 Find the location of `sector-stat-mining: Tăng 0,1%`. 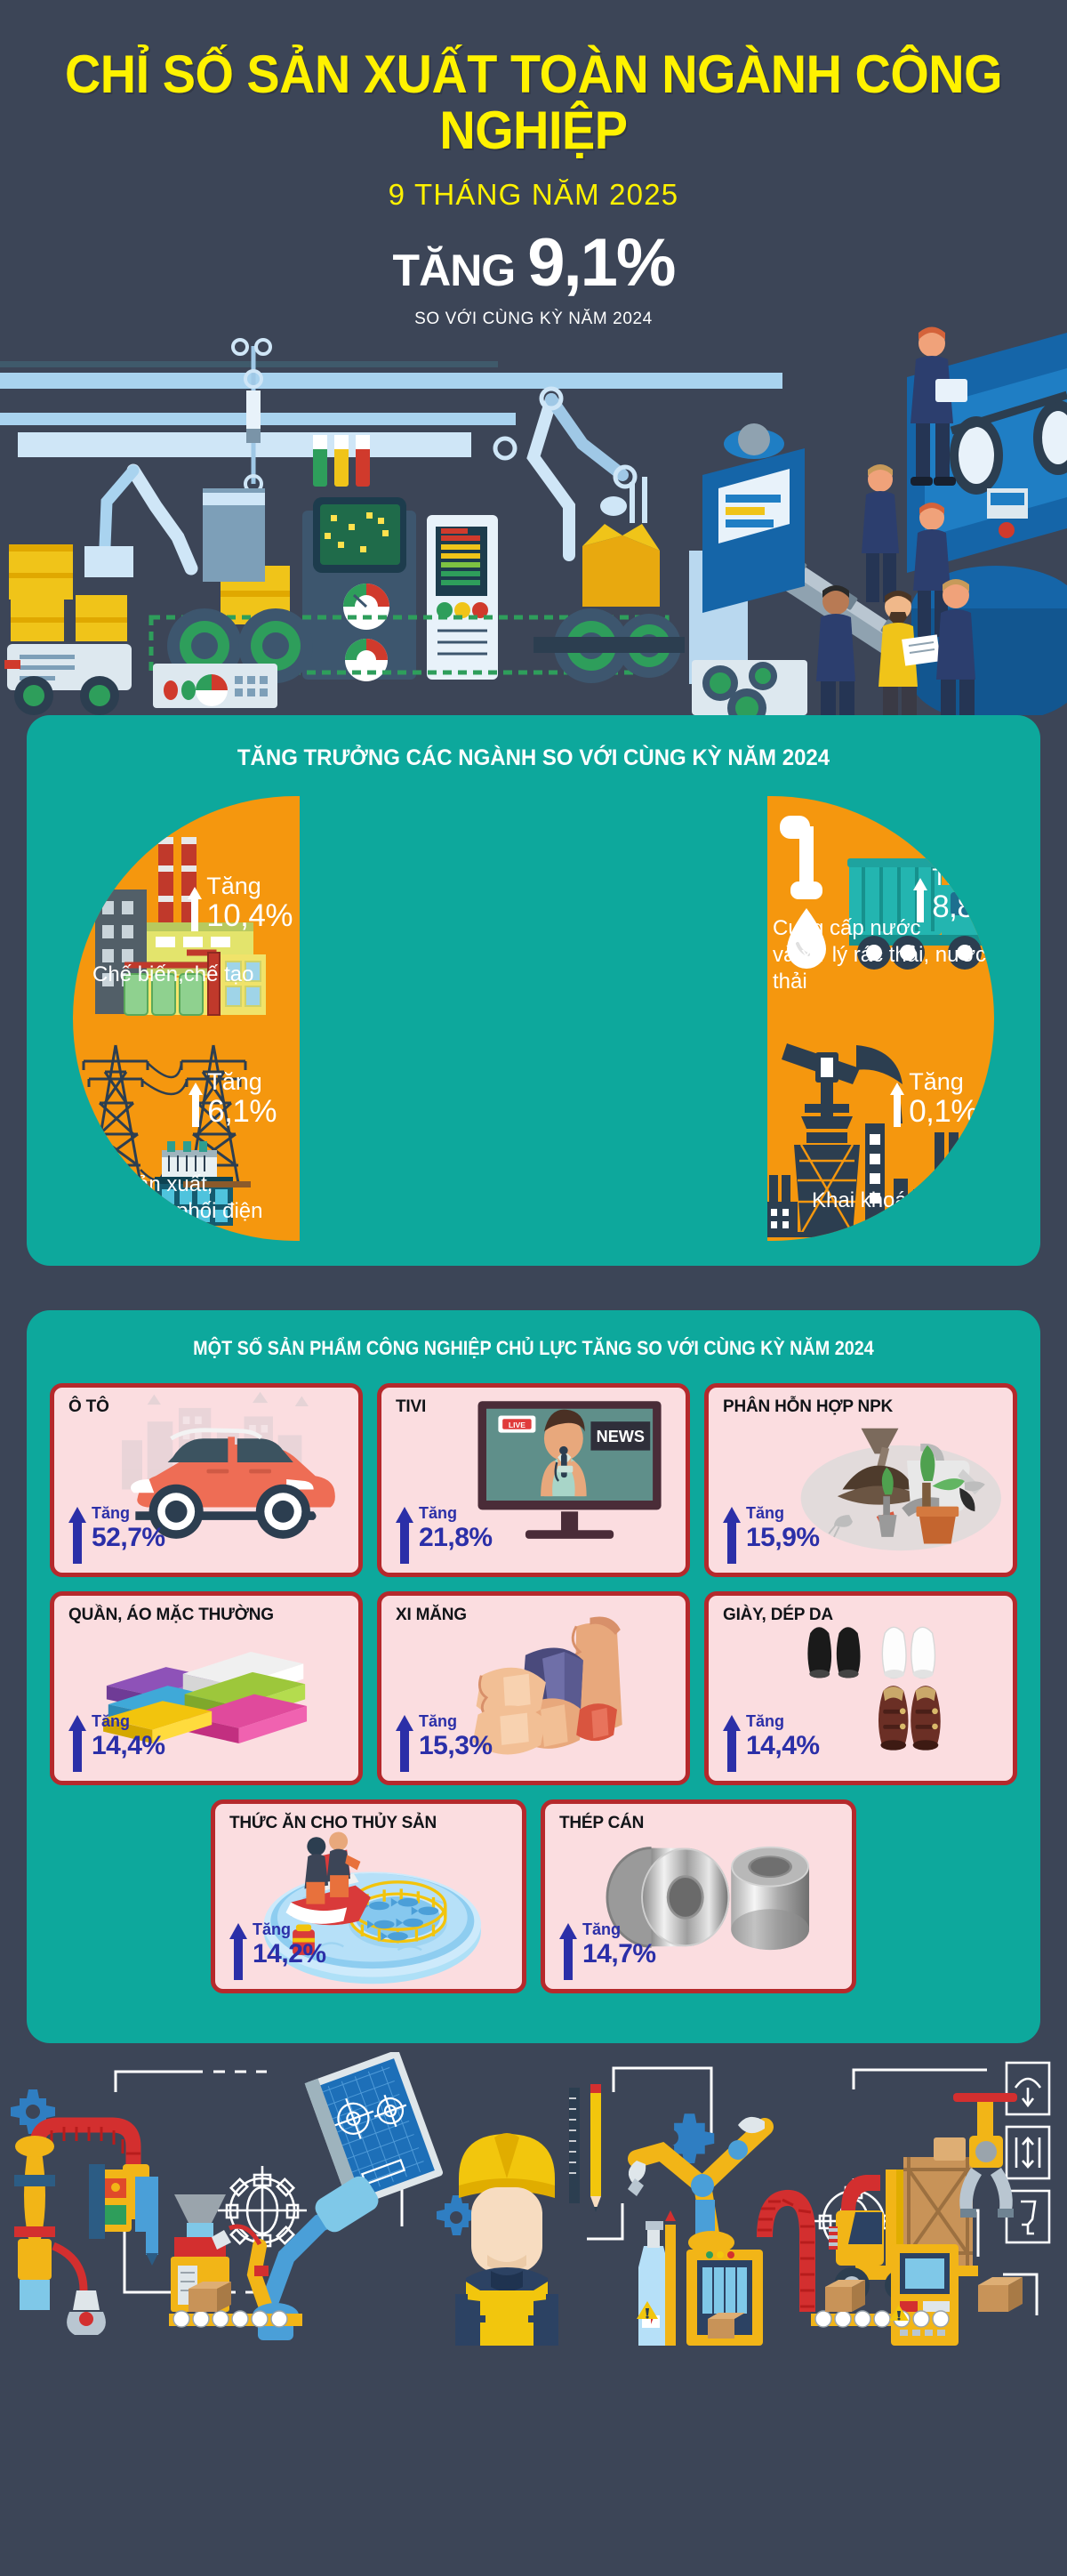

sector-stat-mining: Tăng 0,1% is located at coordinates (934, 1100).